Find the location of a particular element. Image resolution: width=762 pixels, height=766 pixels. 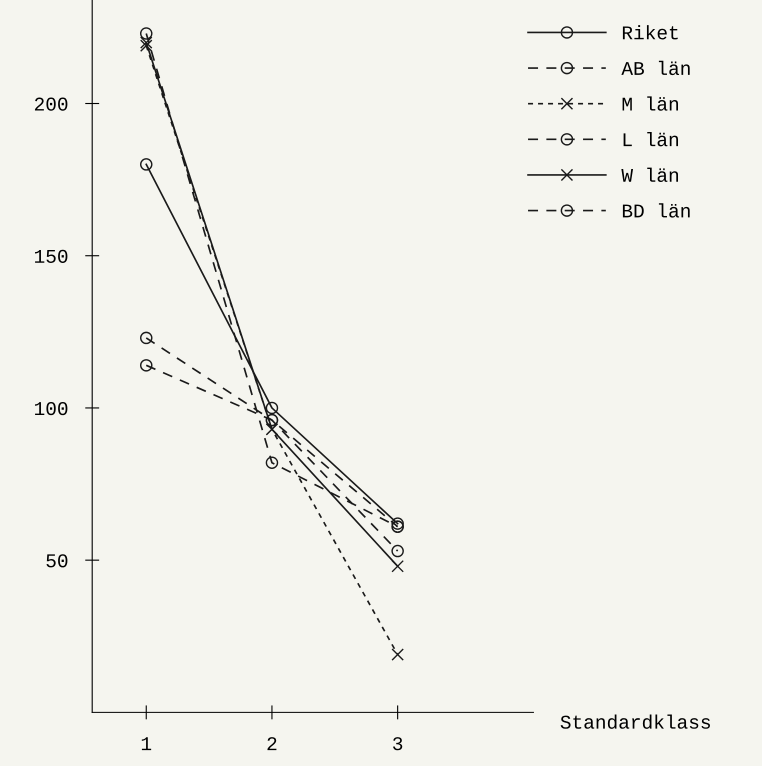

x-tick-label: 1 is located at coordinates (147, 743).